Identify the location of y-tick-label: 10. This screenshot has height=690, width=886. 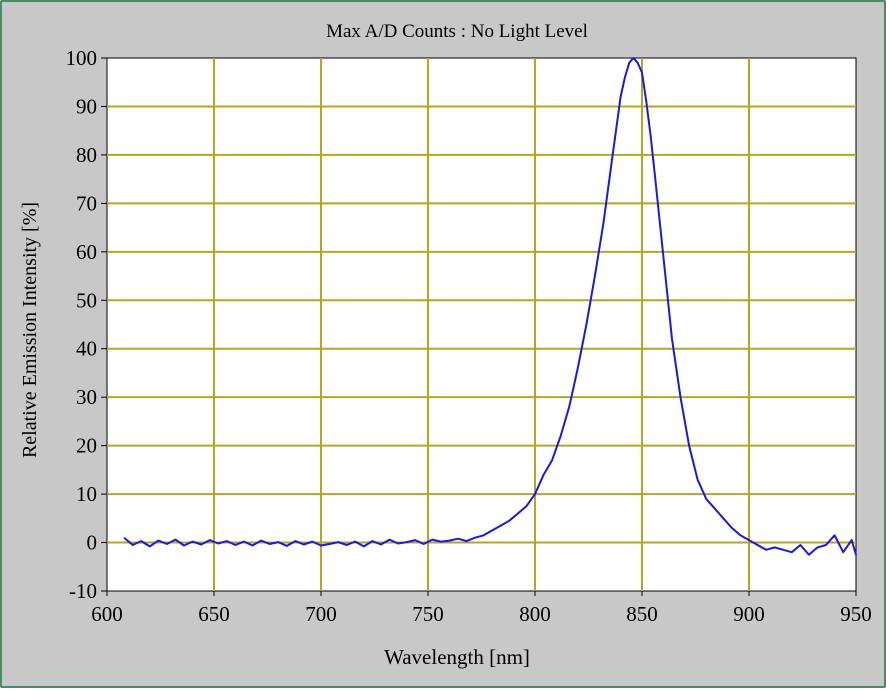
(86, 494).